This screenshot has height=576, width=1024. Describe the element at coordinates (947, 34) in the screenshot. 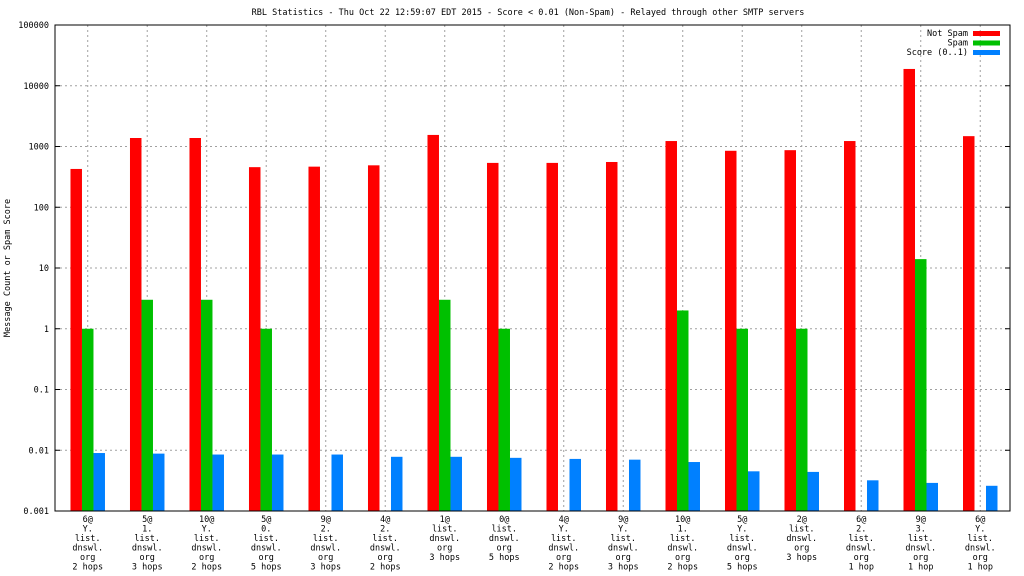

I see `legend-label: Not Spam` at that location.